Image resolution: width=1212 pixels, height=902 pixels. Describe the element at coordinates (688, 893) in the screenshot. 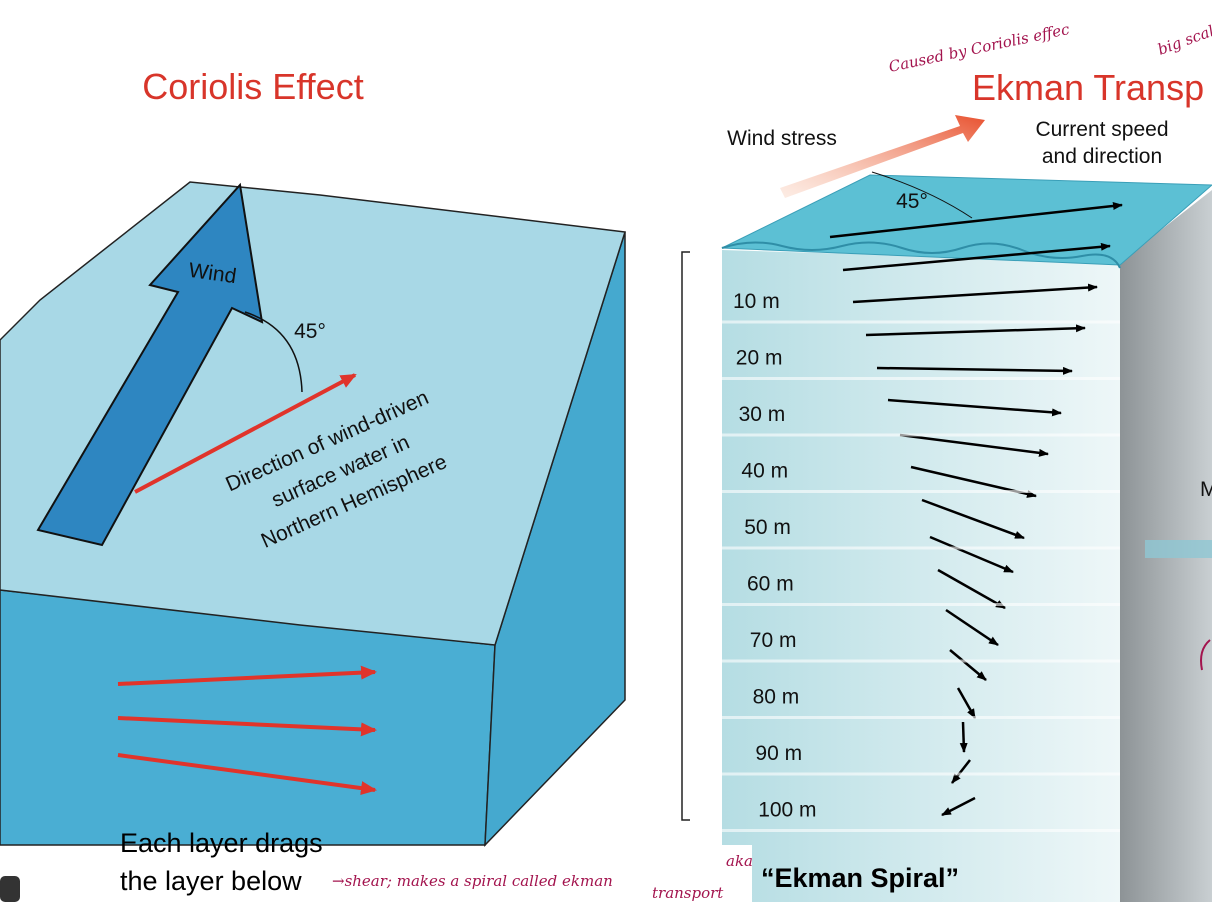

I see `handwritten-note: transport` at that location.